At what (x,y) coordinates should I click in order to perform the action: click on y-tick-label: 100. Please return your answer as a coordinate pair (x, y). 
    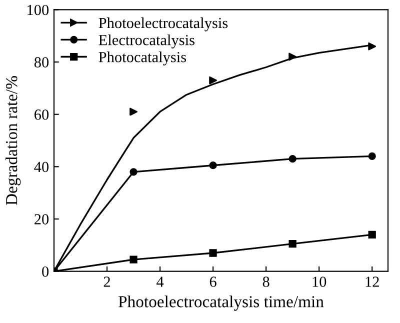
    Looking at the image, I should click on (38, 10).